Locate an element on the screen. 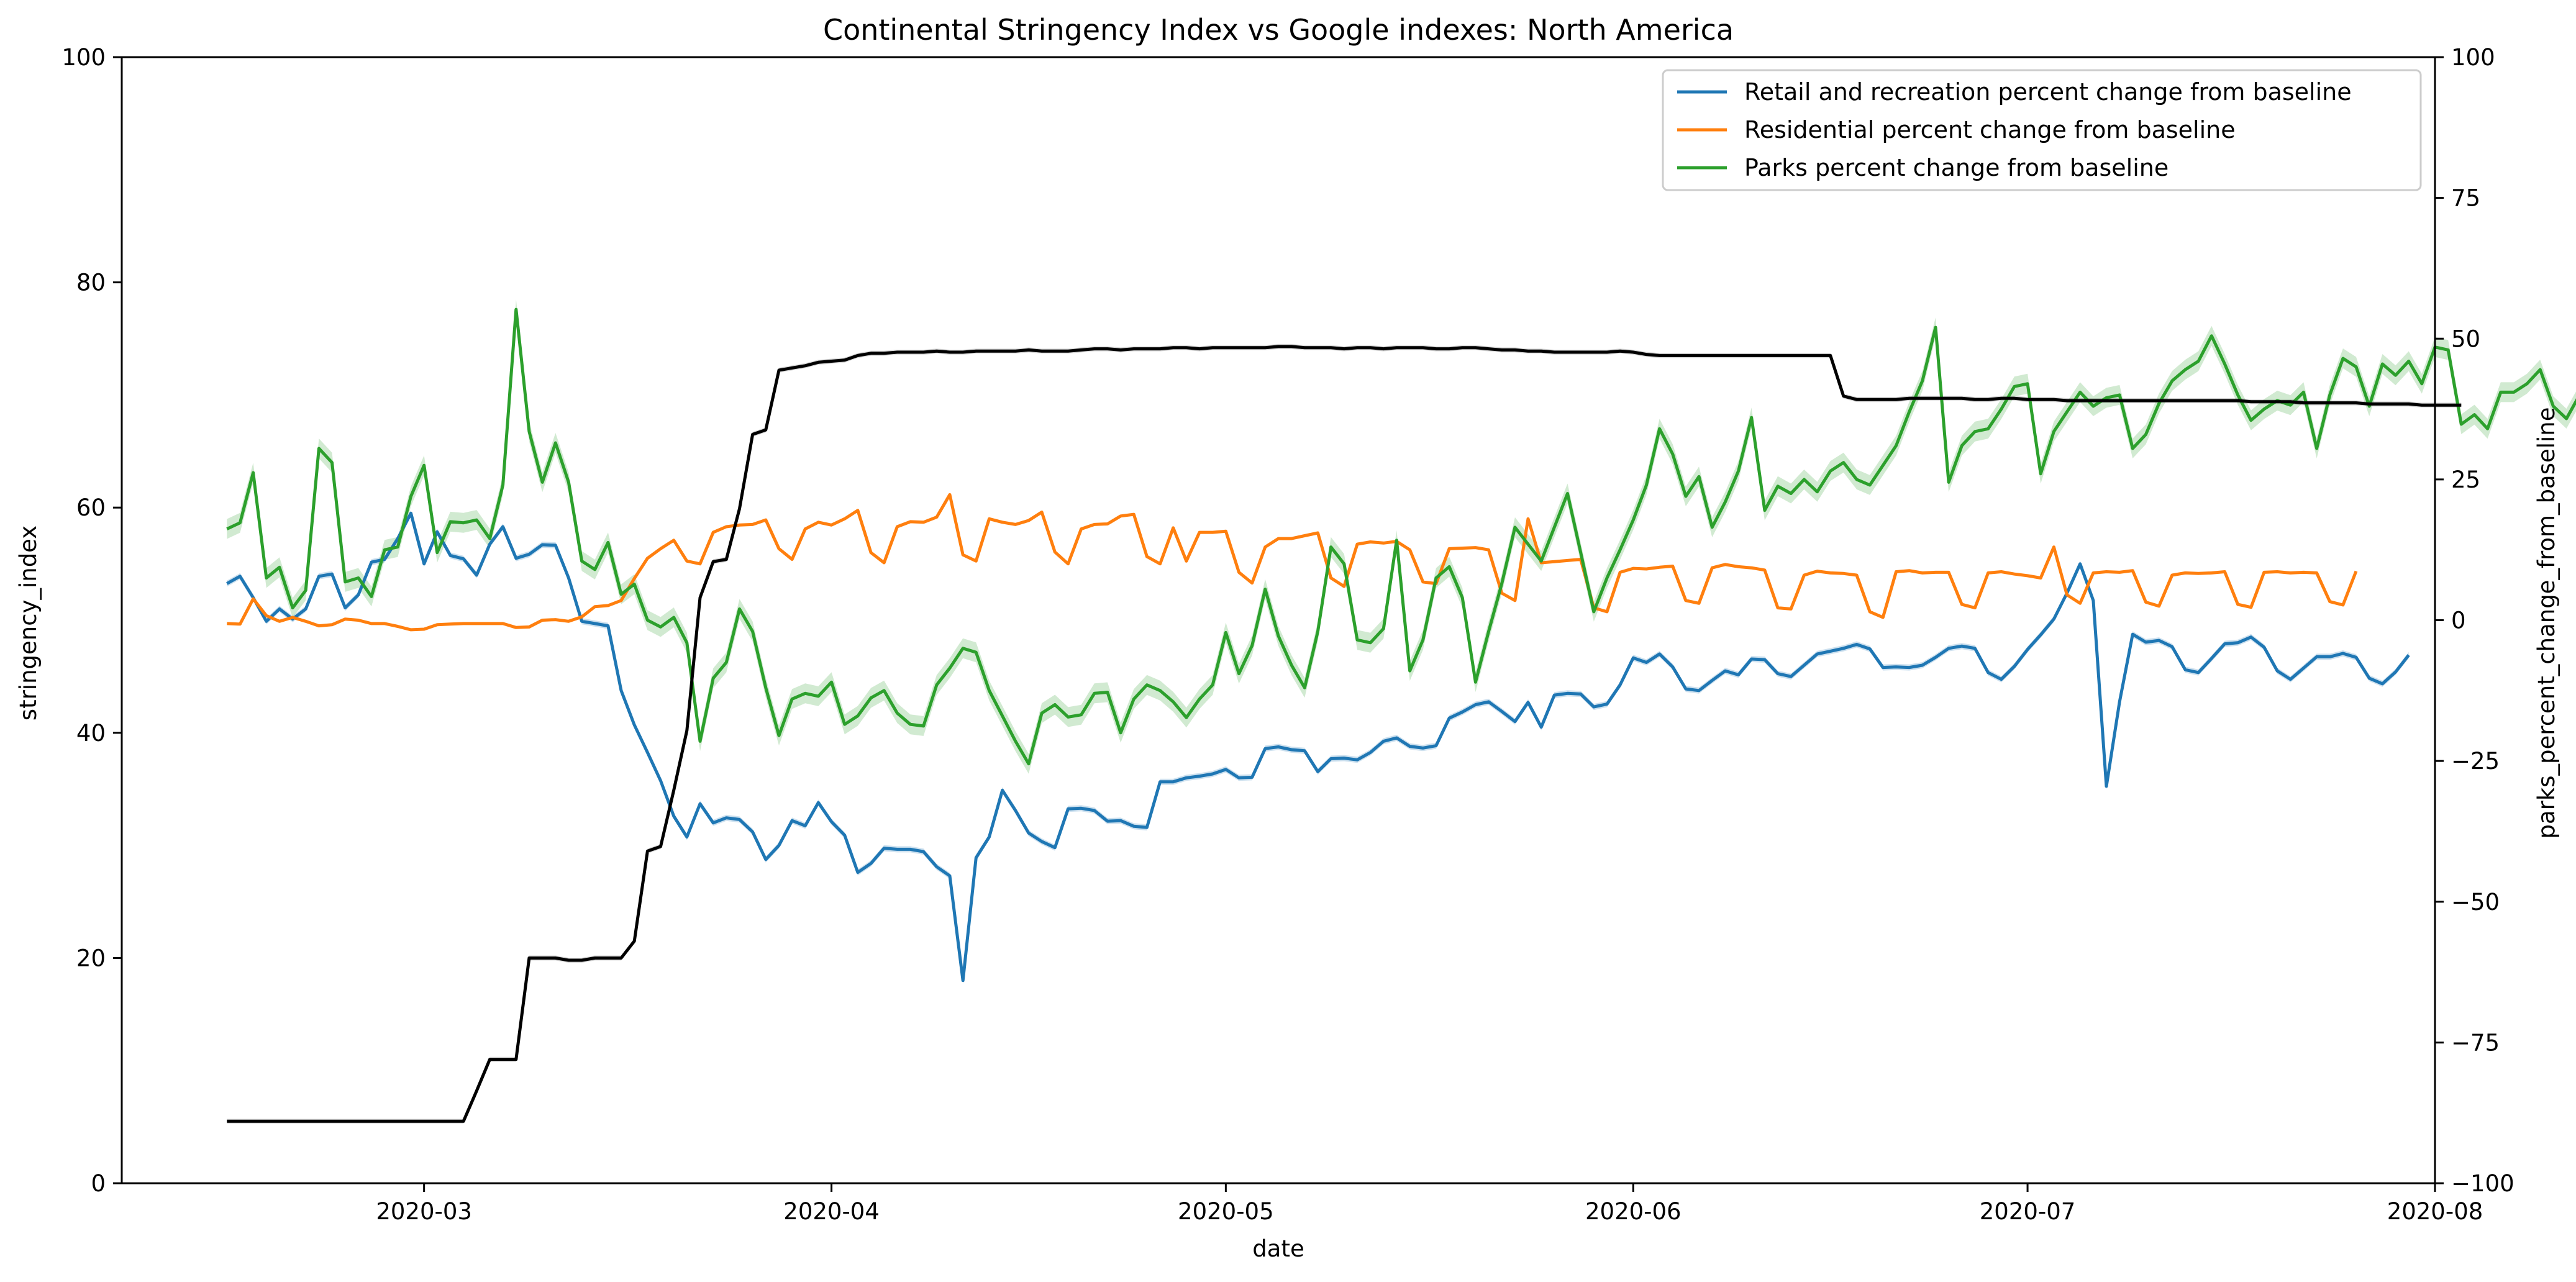 Image resolution: width=2576 pixels, height=1282 pixels. y-right-tick-label: −75 is located at coordinates (2475, 1042).